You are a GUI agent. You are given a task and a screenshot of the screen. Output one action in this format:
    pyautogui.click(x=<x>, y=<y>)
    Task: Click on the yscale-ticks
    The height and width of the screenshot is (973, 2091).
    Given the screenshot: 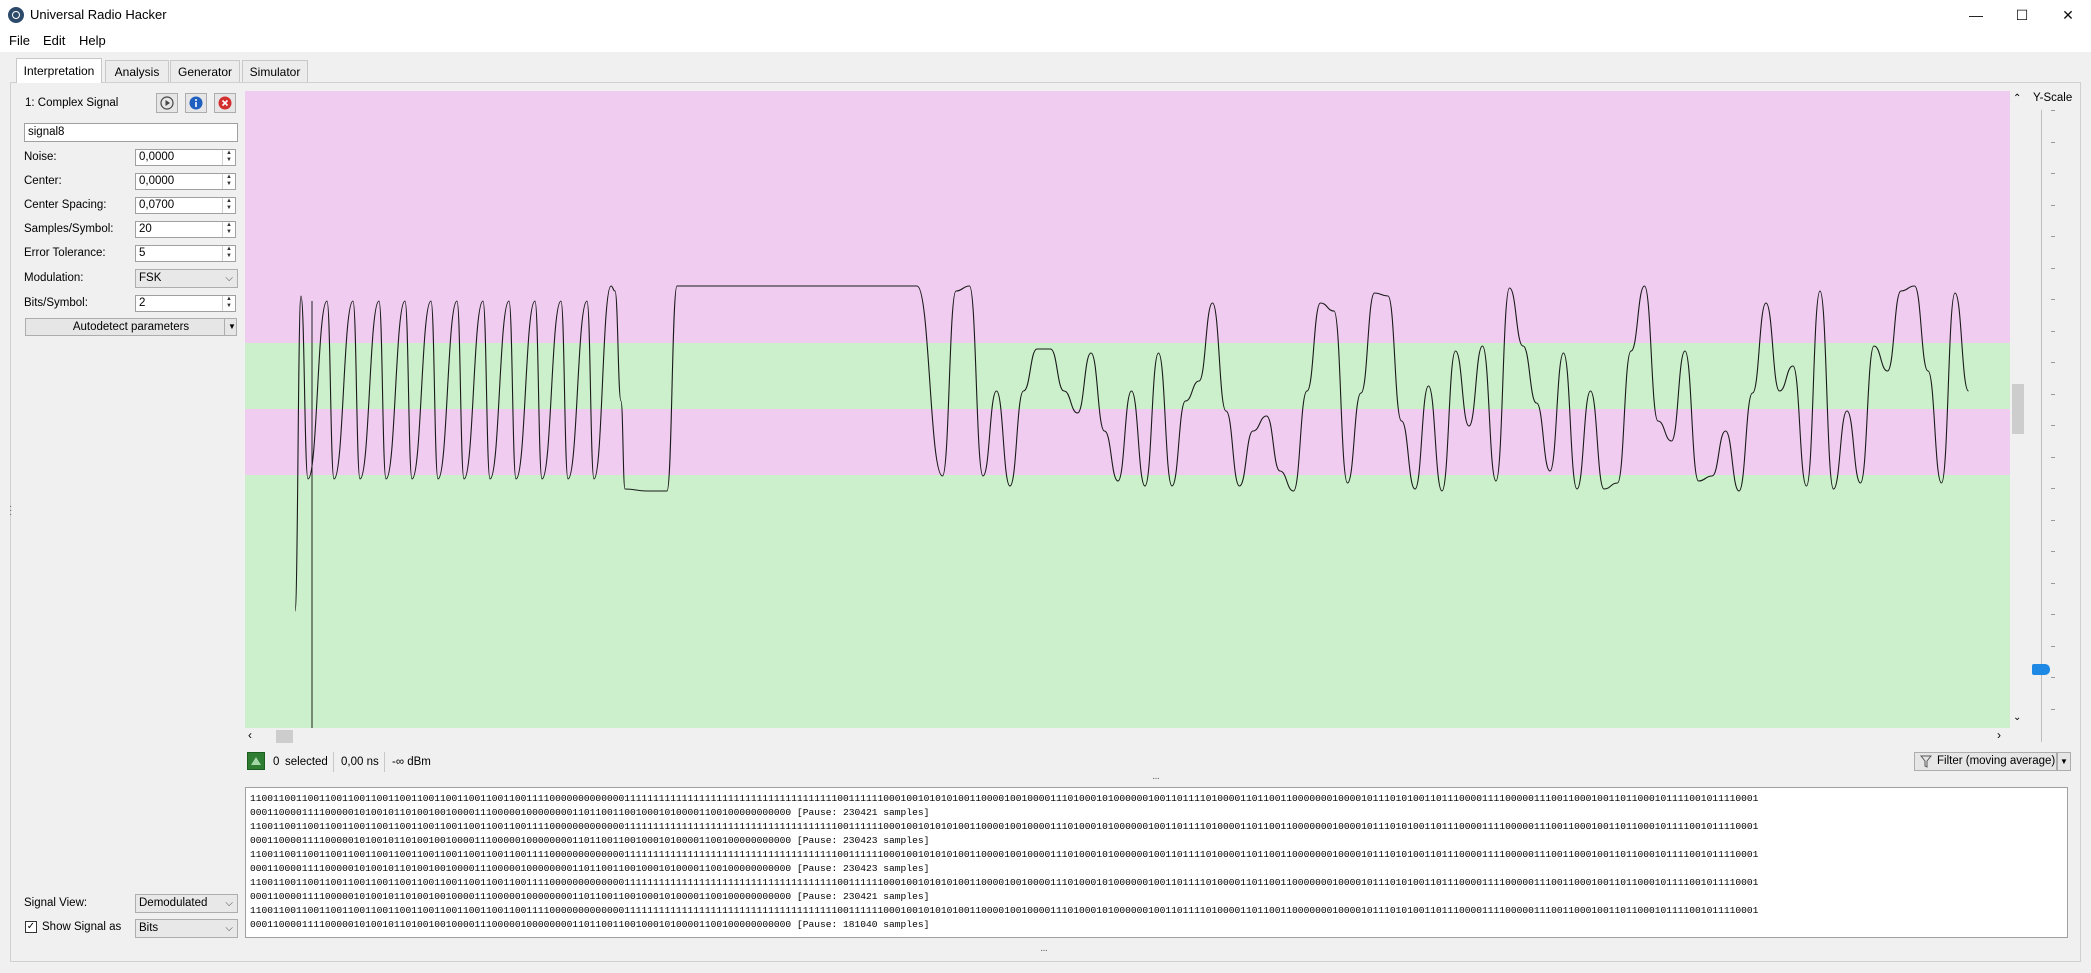 What is the action you would take?
    pyautogui.click(x=2054, y=426)
    